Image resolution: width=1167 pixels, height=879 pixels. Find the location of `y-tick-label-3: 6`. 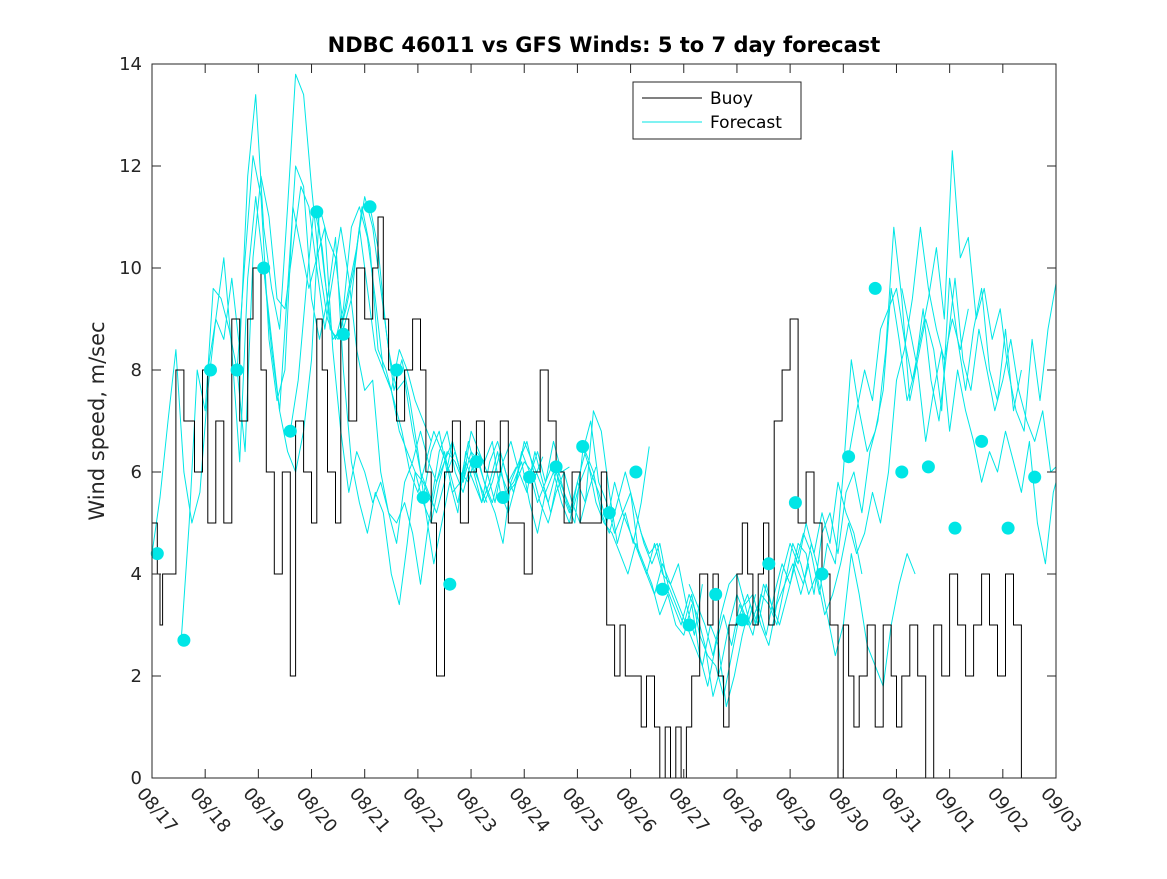

y-tick-label-3: 6 is located at coordinates (136, 472).